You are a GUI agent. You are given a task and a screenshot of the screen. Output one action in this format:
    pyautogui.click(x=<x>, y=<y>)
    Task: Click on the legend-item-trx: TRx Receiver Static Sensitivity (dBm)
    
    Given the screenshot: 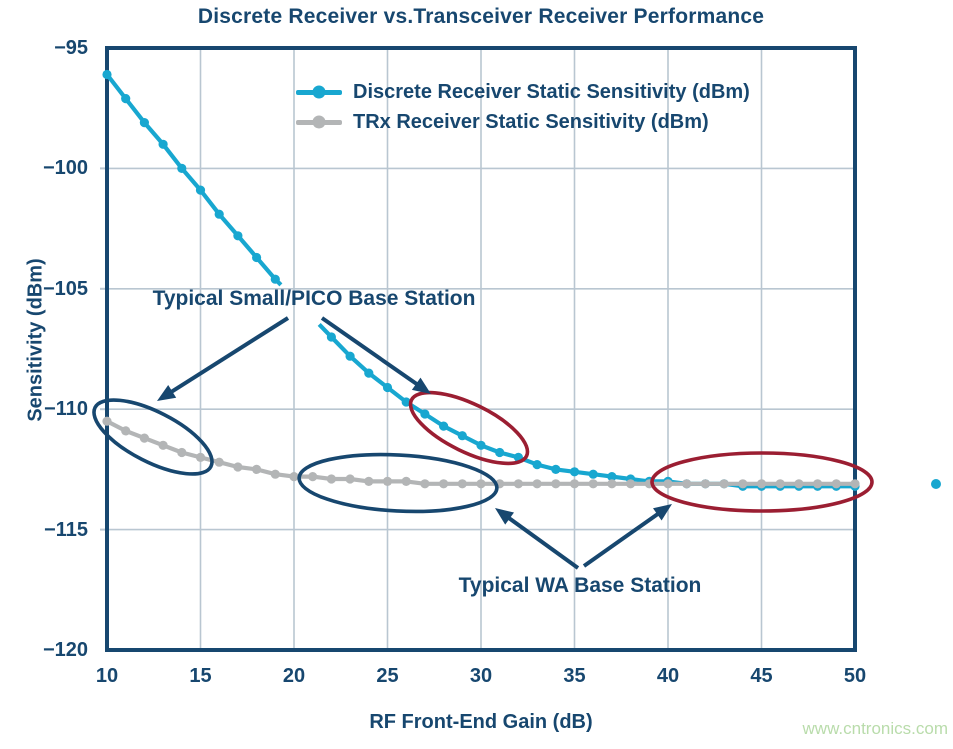 What is the action you would take?
    pyautogui.click(x=523, y=122)
    